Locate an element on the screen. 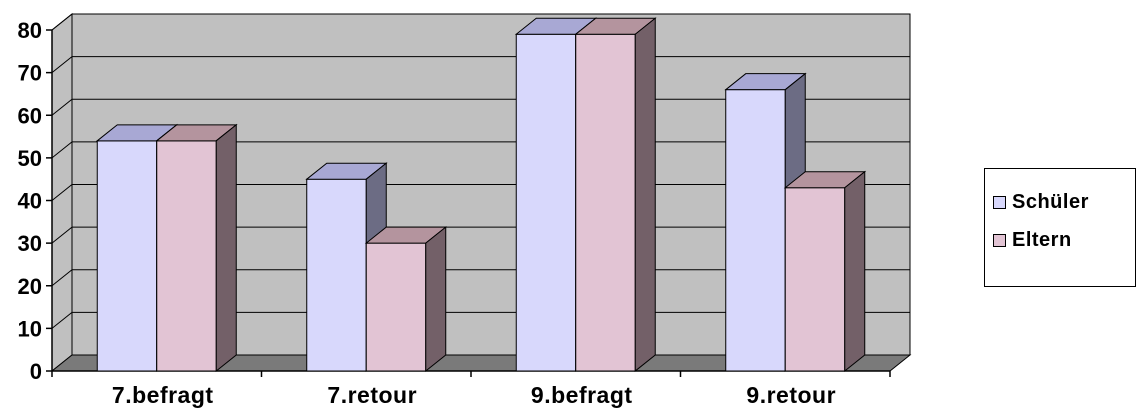 The width and height of the screenshot is (1136, 414). y-tick-label: 80 is located at coordinates (30, 30).